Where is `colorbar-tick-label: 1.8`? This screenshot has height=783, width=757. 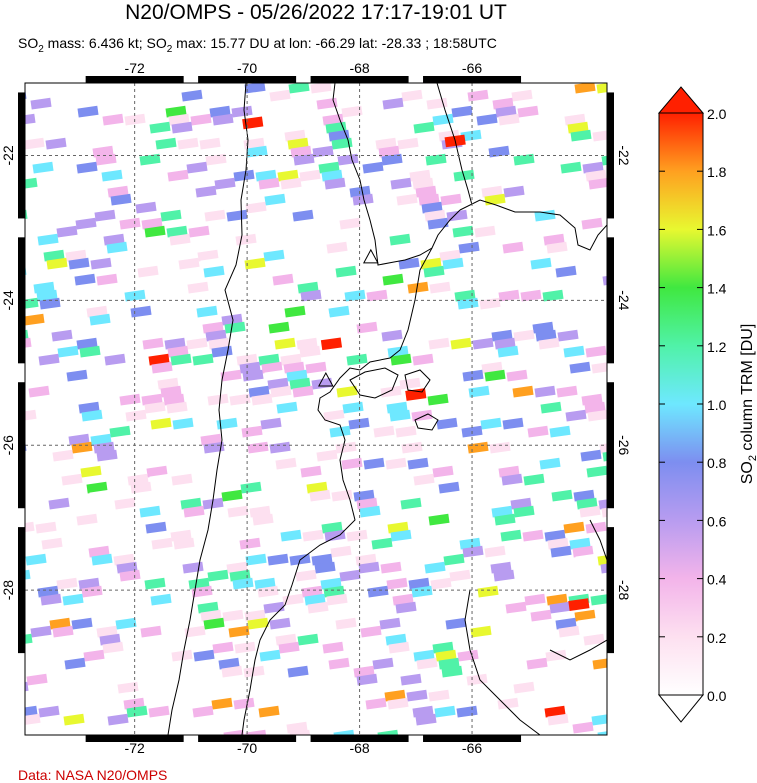 colorbar-tick-label: 1.8 is located at coordinates (717, 172).